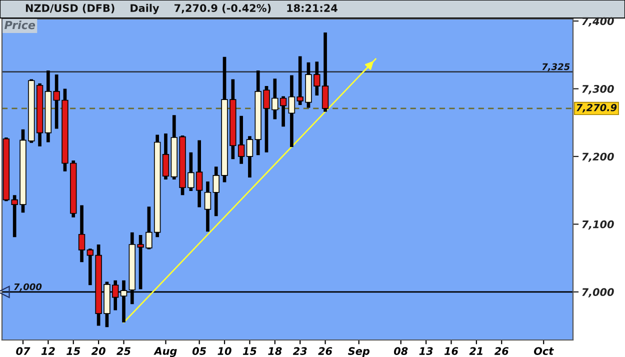 The image size is (625, 357). What do you see at coordinates (199, 351) in the screenshot?
I see `x-tick-label: 05` at bounding box center [199, 351].